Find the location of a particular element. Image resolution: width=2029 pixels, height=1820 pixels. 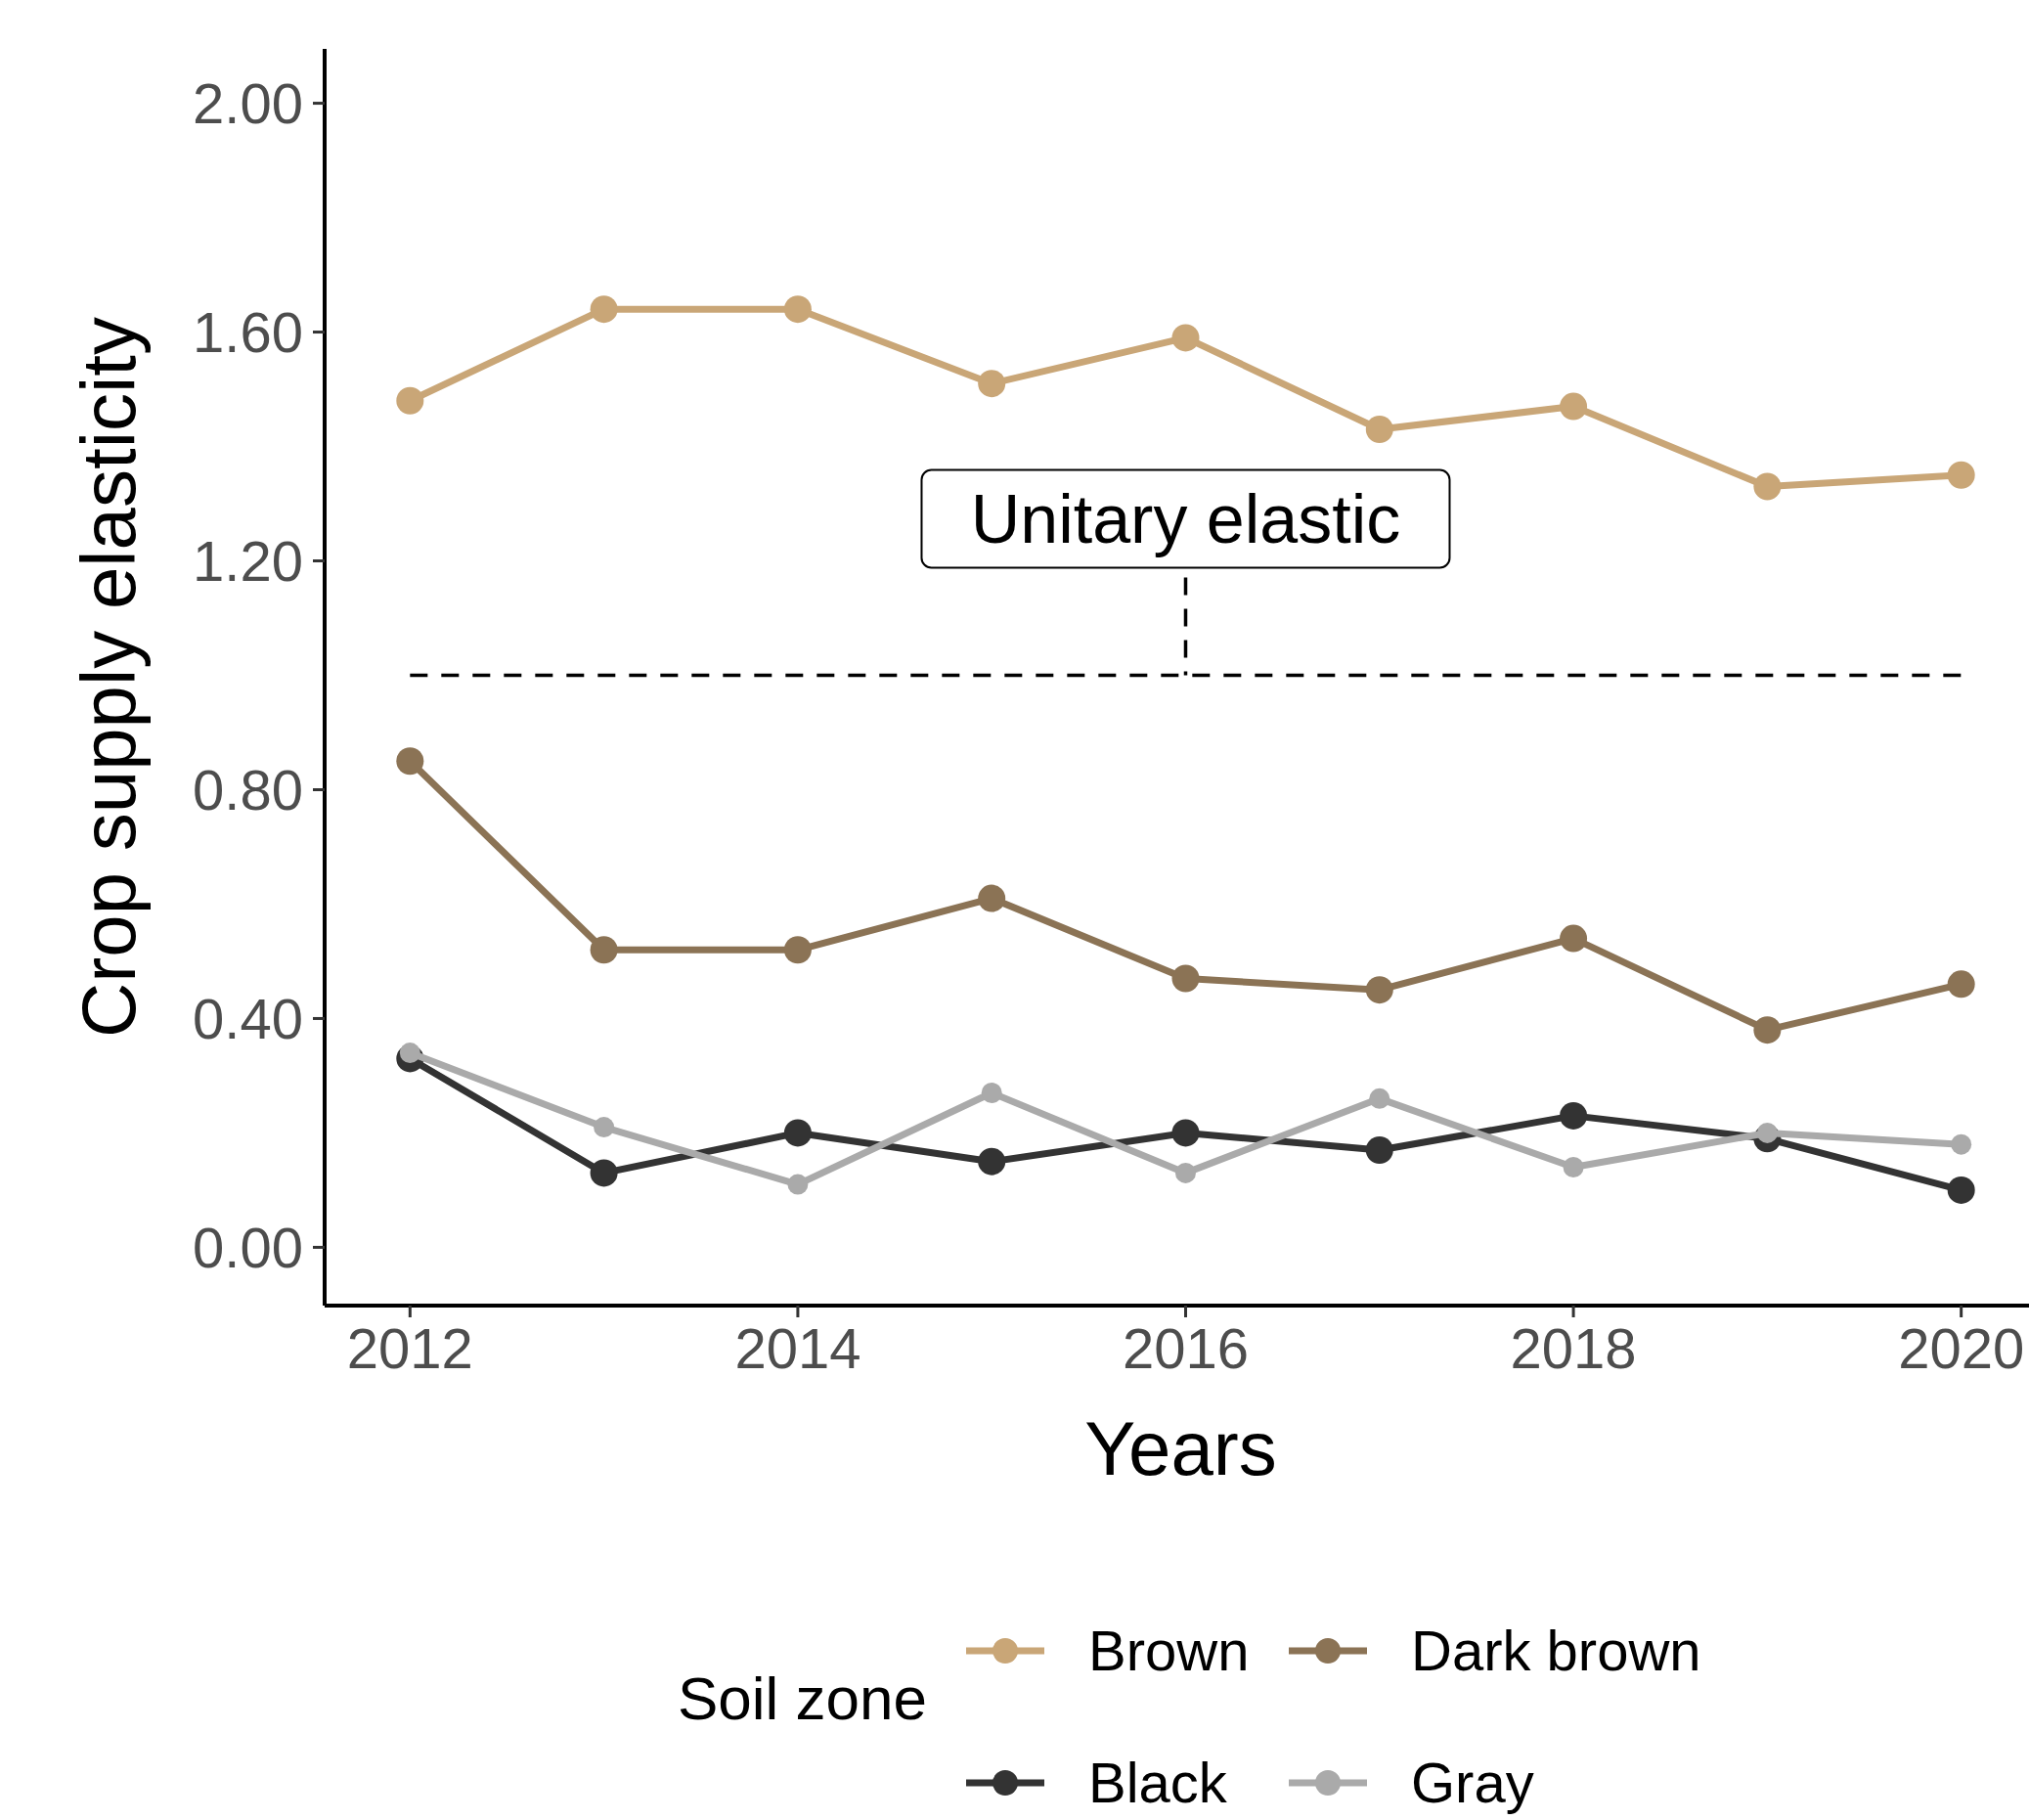

x-axis-title: Years is located at coordinates (1181, 1448).